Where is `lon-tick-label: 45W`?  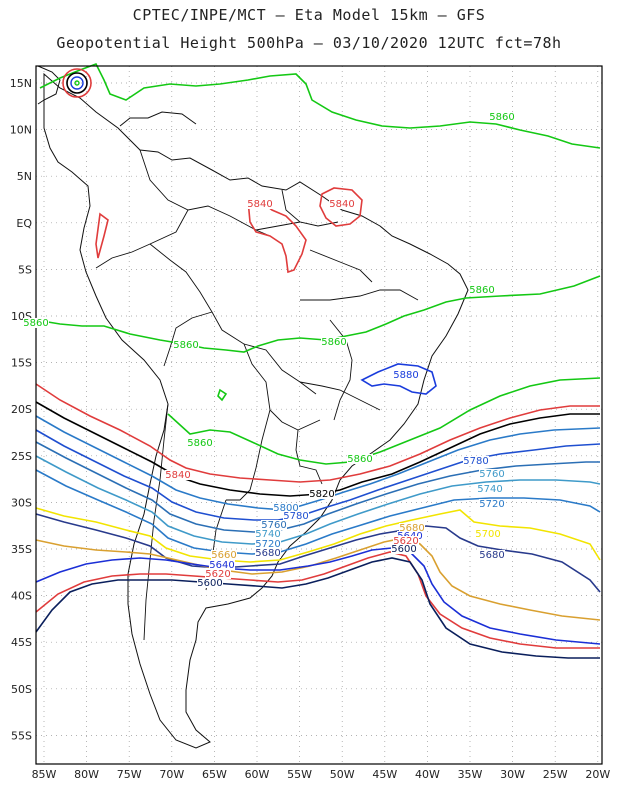
lon-tick-label: 45W is located at coordinates (384, 774).